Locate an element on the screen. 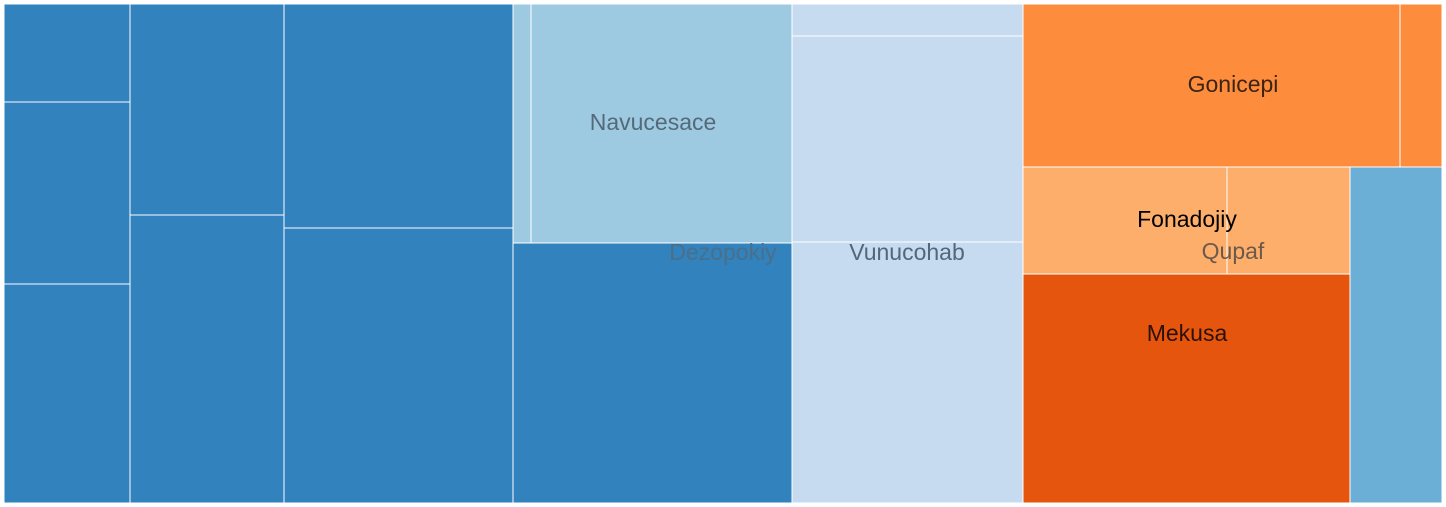 The width and height of the screenshot is (1446, 507). treemap-cell-gonicepi is located at coordinates (1211, 85).